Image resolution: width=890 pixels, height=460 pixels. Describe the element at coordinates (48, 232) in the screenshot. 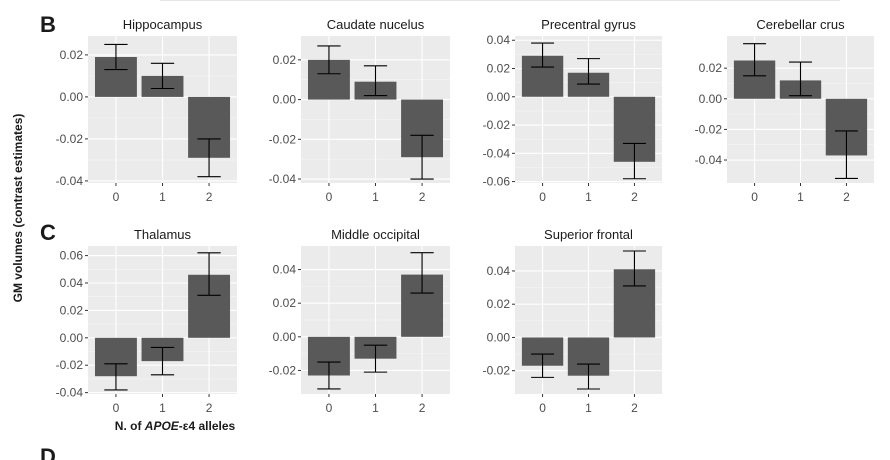

I see `section-label-c: C` at that location.